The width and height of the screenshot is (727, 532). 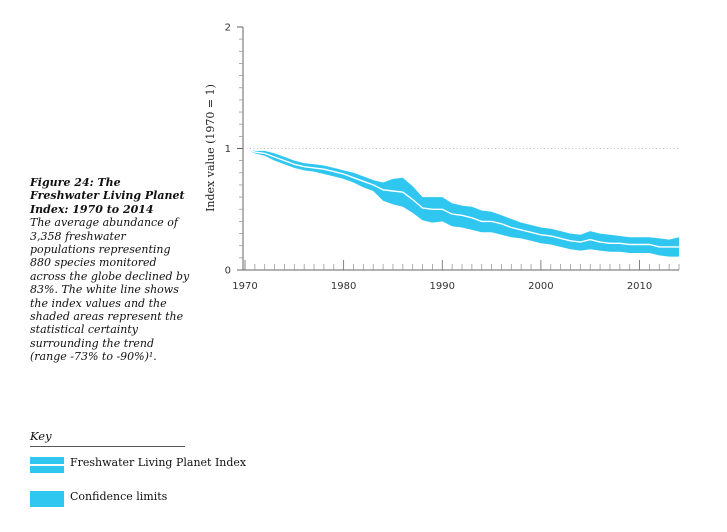 I want to click on y-tick-label: 0, so click(x=228, y=271).